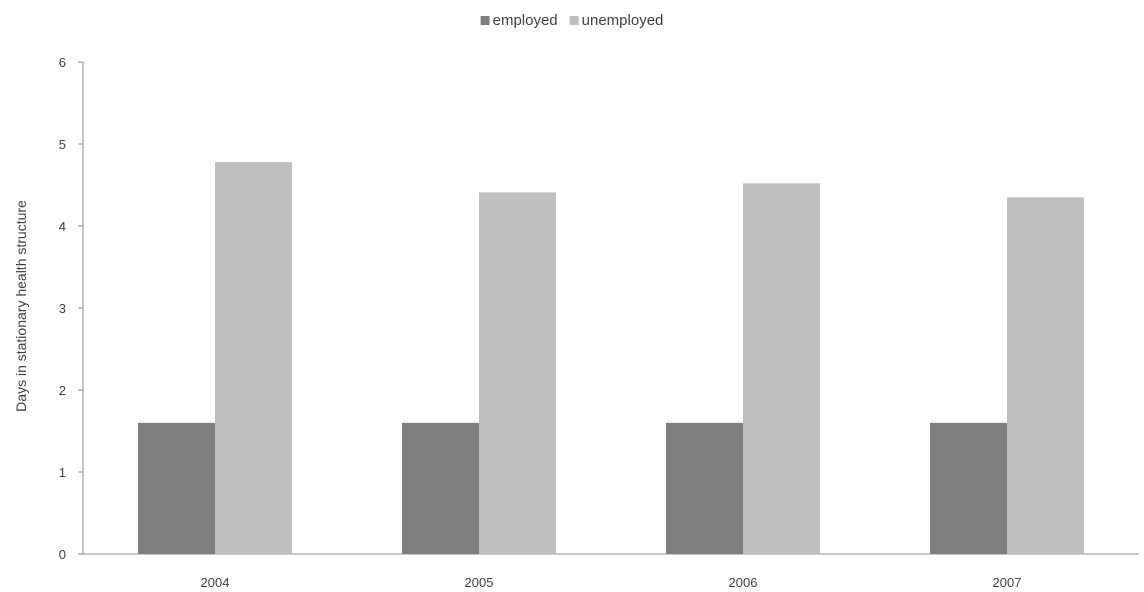 The width and height of the screenshot is (1144, 592). I want to click on bar-unemployed-2007, so click(1045, 376).